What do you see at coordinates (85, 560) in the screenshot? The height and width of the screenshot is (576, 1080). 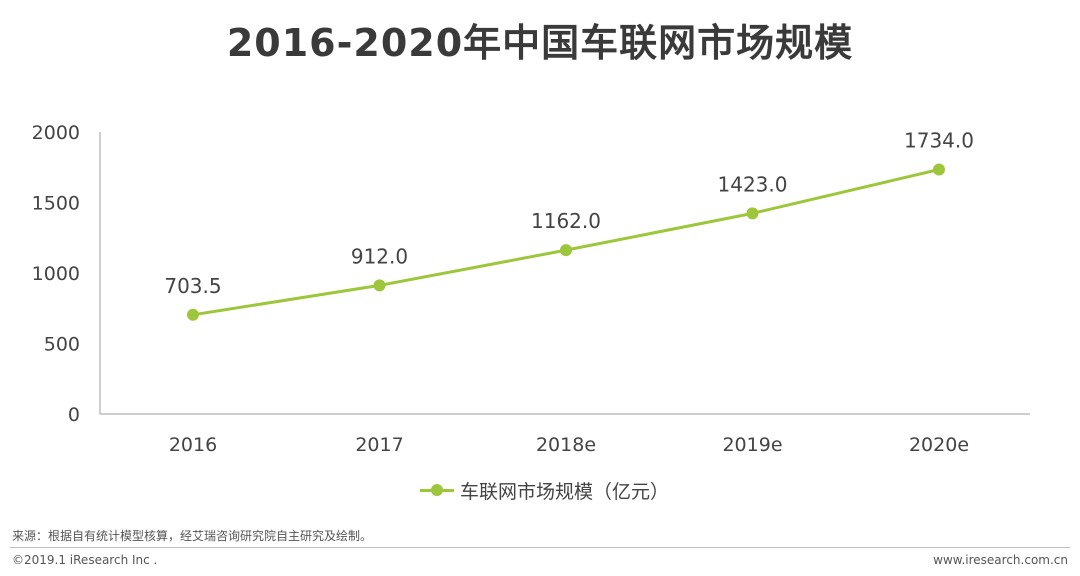 I see `copyright-text: ©2019.1 iResearch Inc .` at bounding box center [85, 560].